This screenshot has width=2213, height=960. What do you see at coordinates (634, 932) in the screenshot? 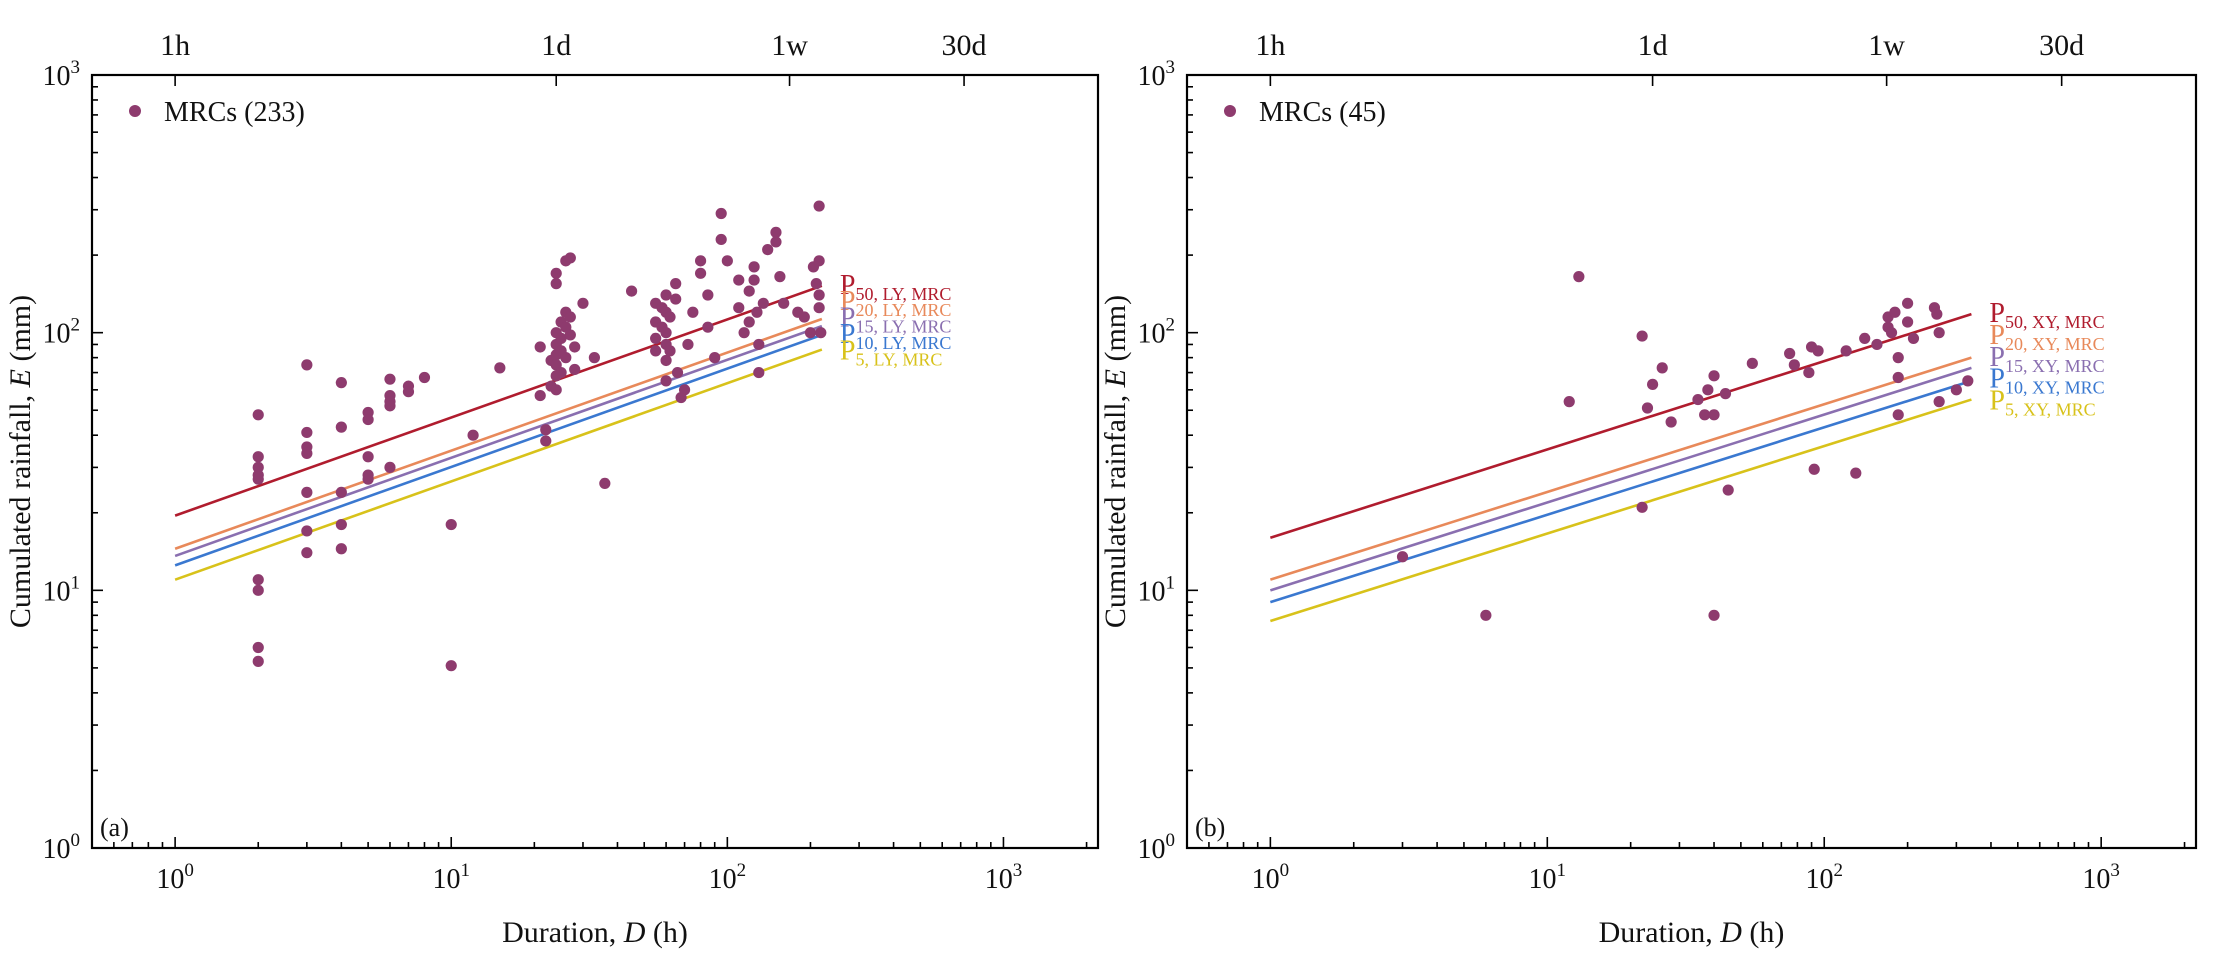
I see `x-axis-title-var: D` at bounding box center [634, 932].